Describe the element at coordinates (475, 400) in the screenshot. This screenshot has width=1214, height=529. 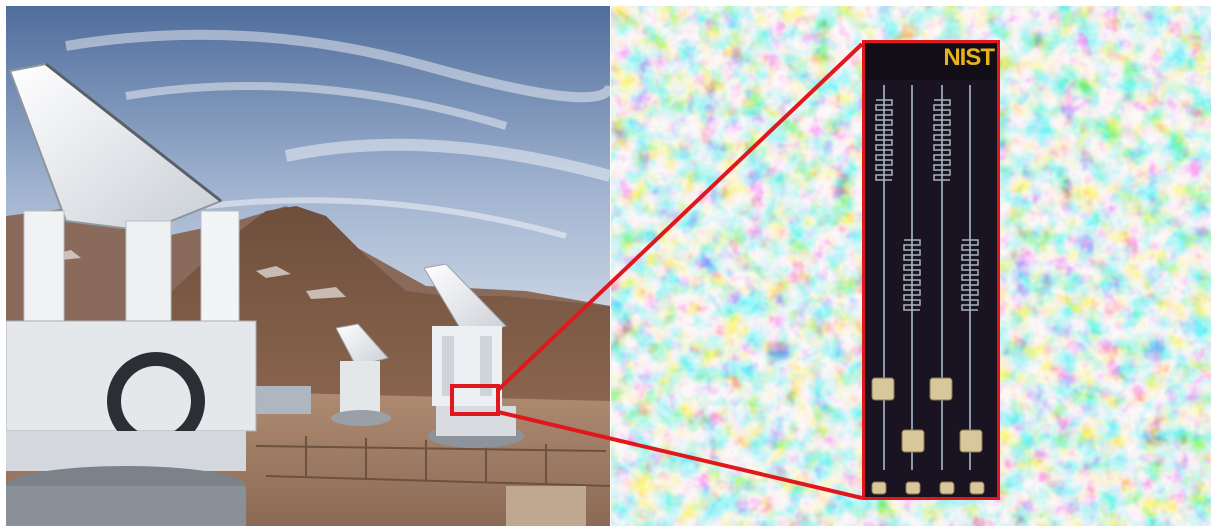
I see `highlight-box` at that location.